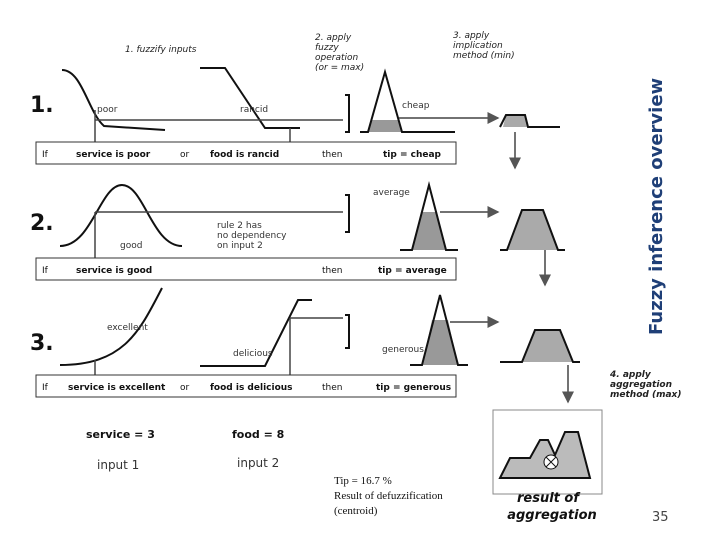 This screenshot has width=720, height=540. Describe the element at coordinates (412, 271) in the screenshot. I see `rule-text: tip = average` at that location.